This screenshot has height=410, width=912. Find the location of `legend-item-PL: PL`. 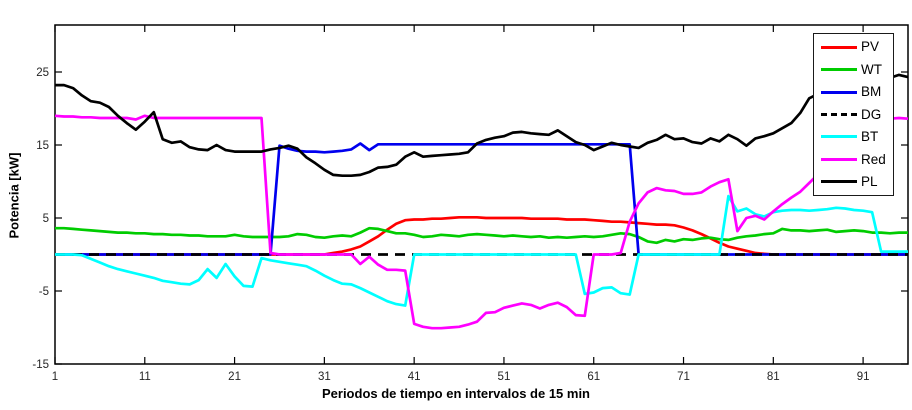

legend-item-PL: PL is located at coordinates (857, 181).